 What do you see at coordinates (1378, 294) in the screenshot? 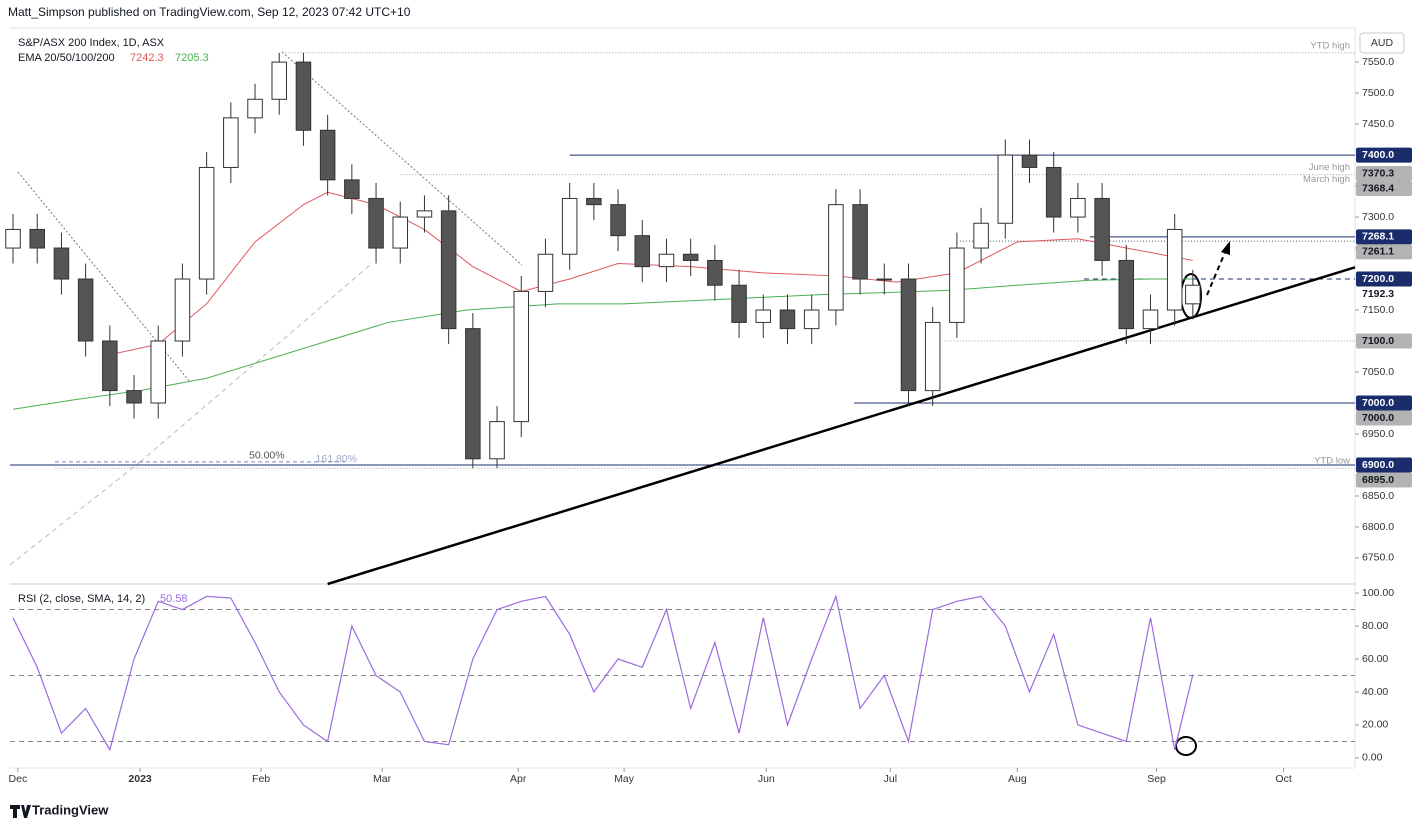
I see `price-label: 7192.3` at bounding box center [1378, 294].